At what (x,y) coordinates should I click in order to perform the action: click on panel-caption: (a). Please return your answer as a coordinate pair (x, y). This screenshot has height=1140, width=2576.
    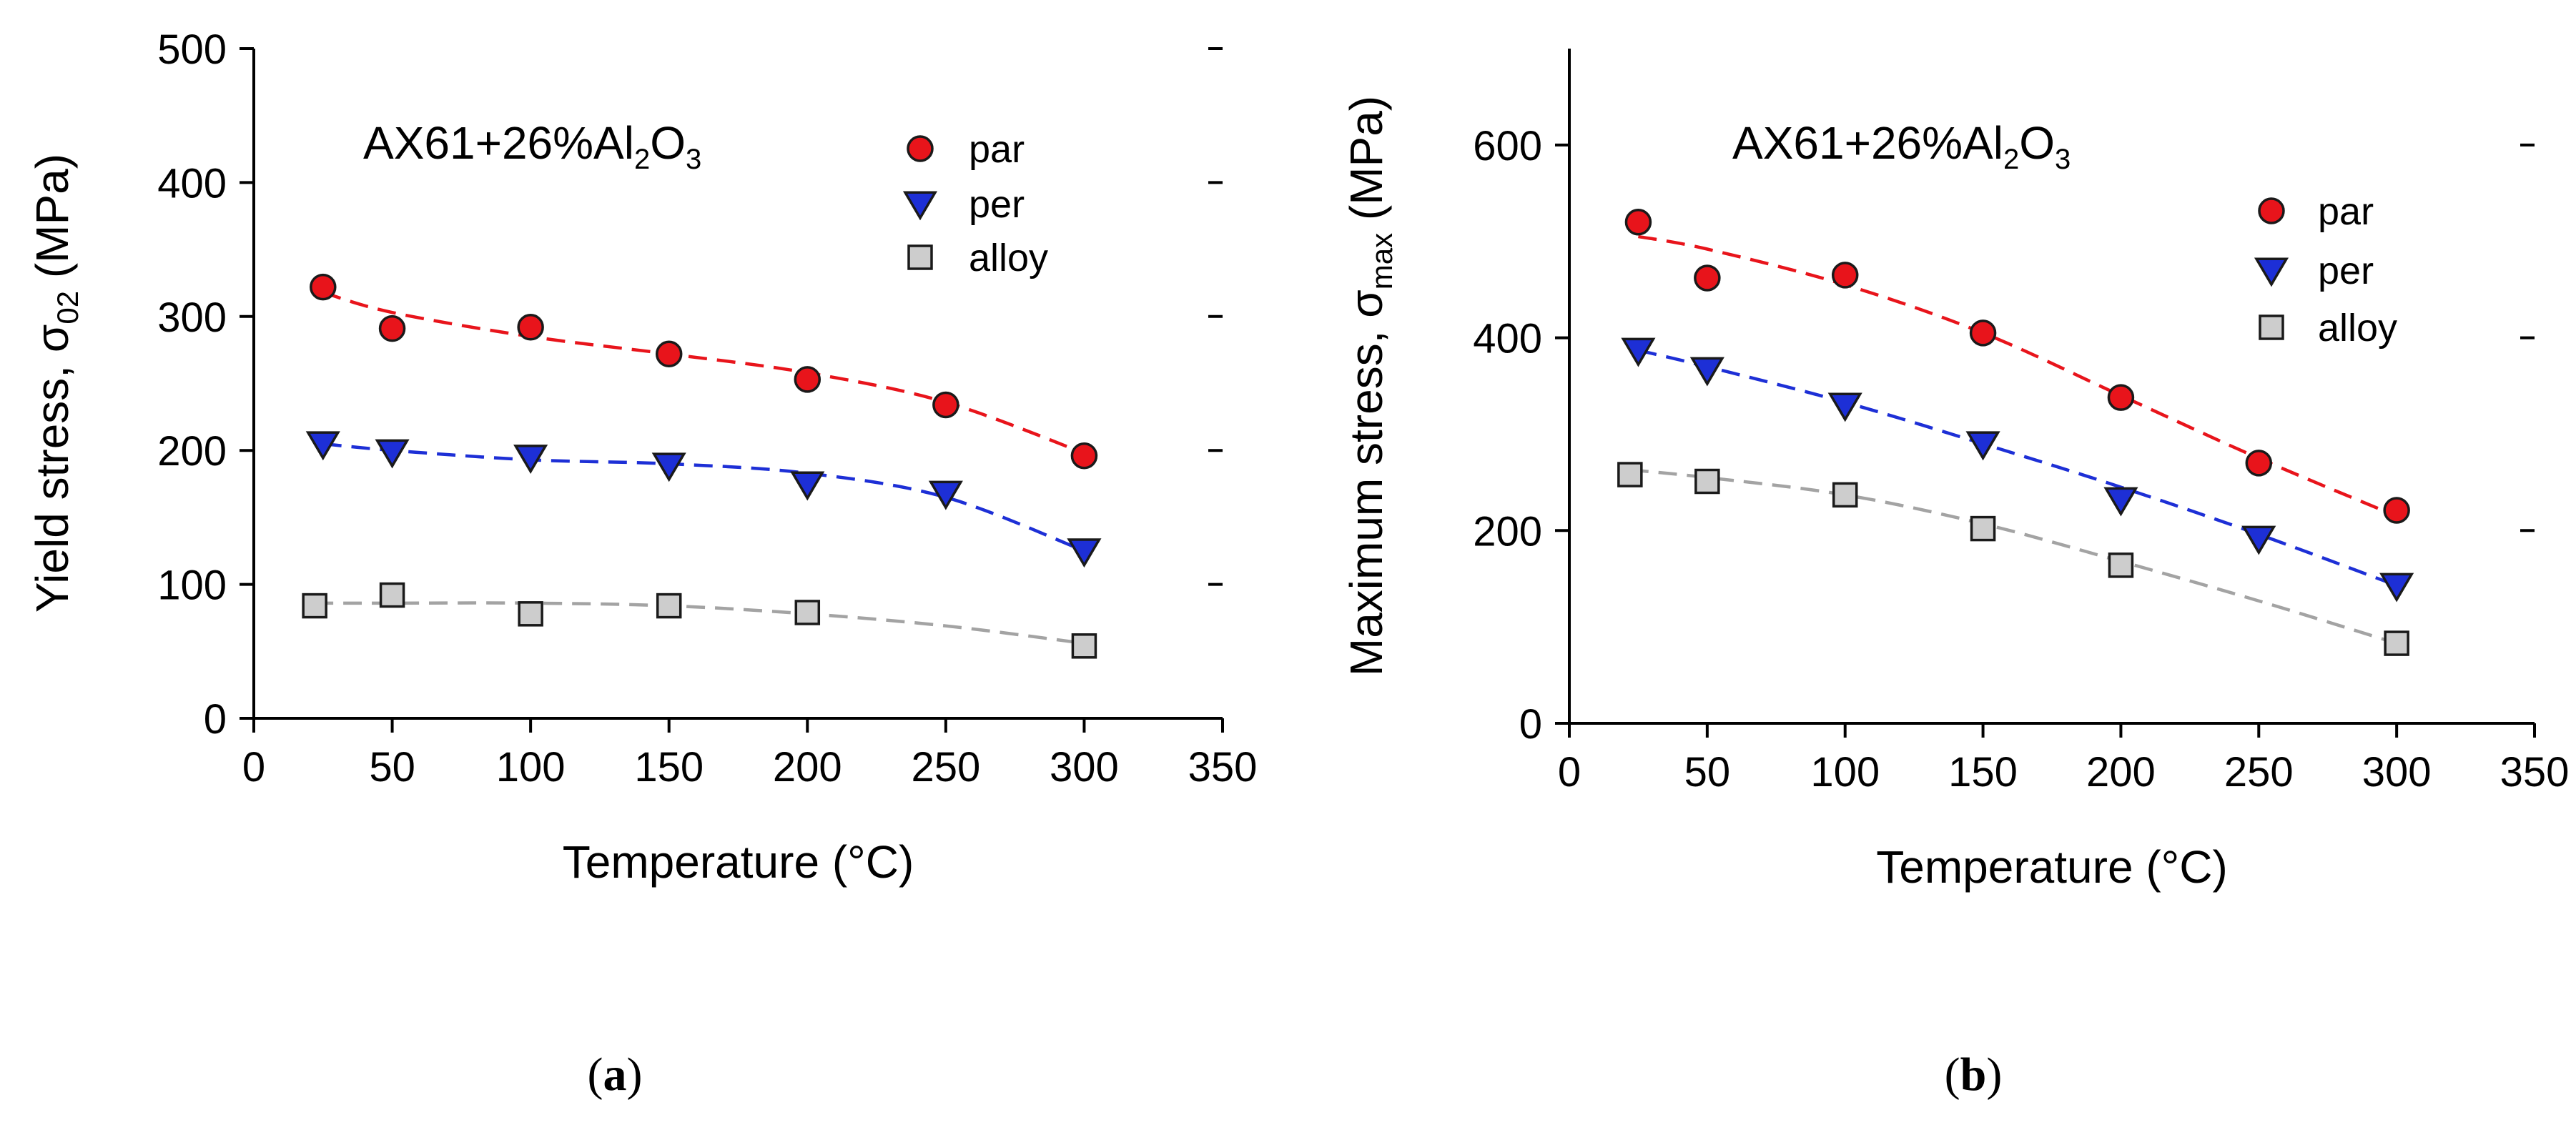
    Looking at the image, I should click on (615, 1075).